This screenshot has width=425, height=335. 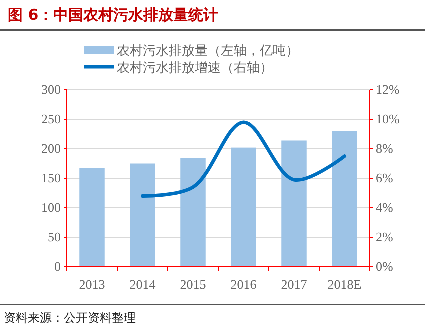 What do you see at coordinates (208, 51) in the screenshot?
I see `legend-label: 农村污水排放量（左轴，亿吨）` at bounding box center [208, 51].